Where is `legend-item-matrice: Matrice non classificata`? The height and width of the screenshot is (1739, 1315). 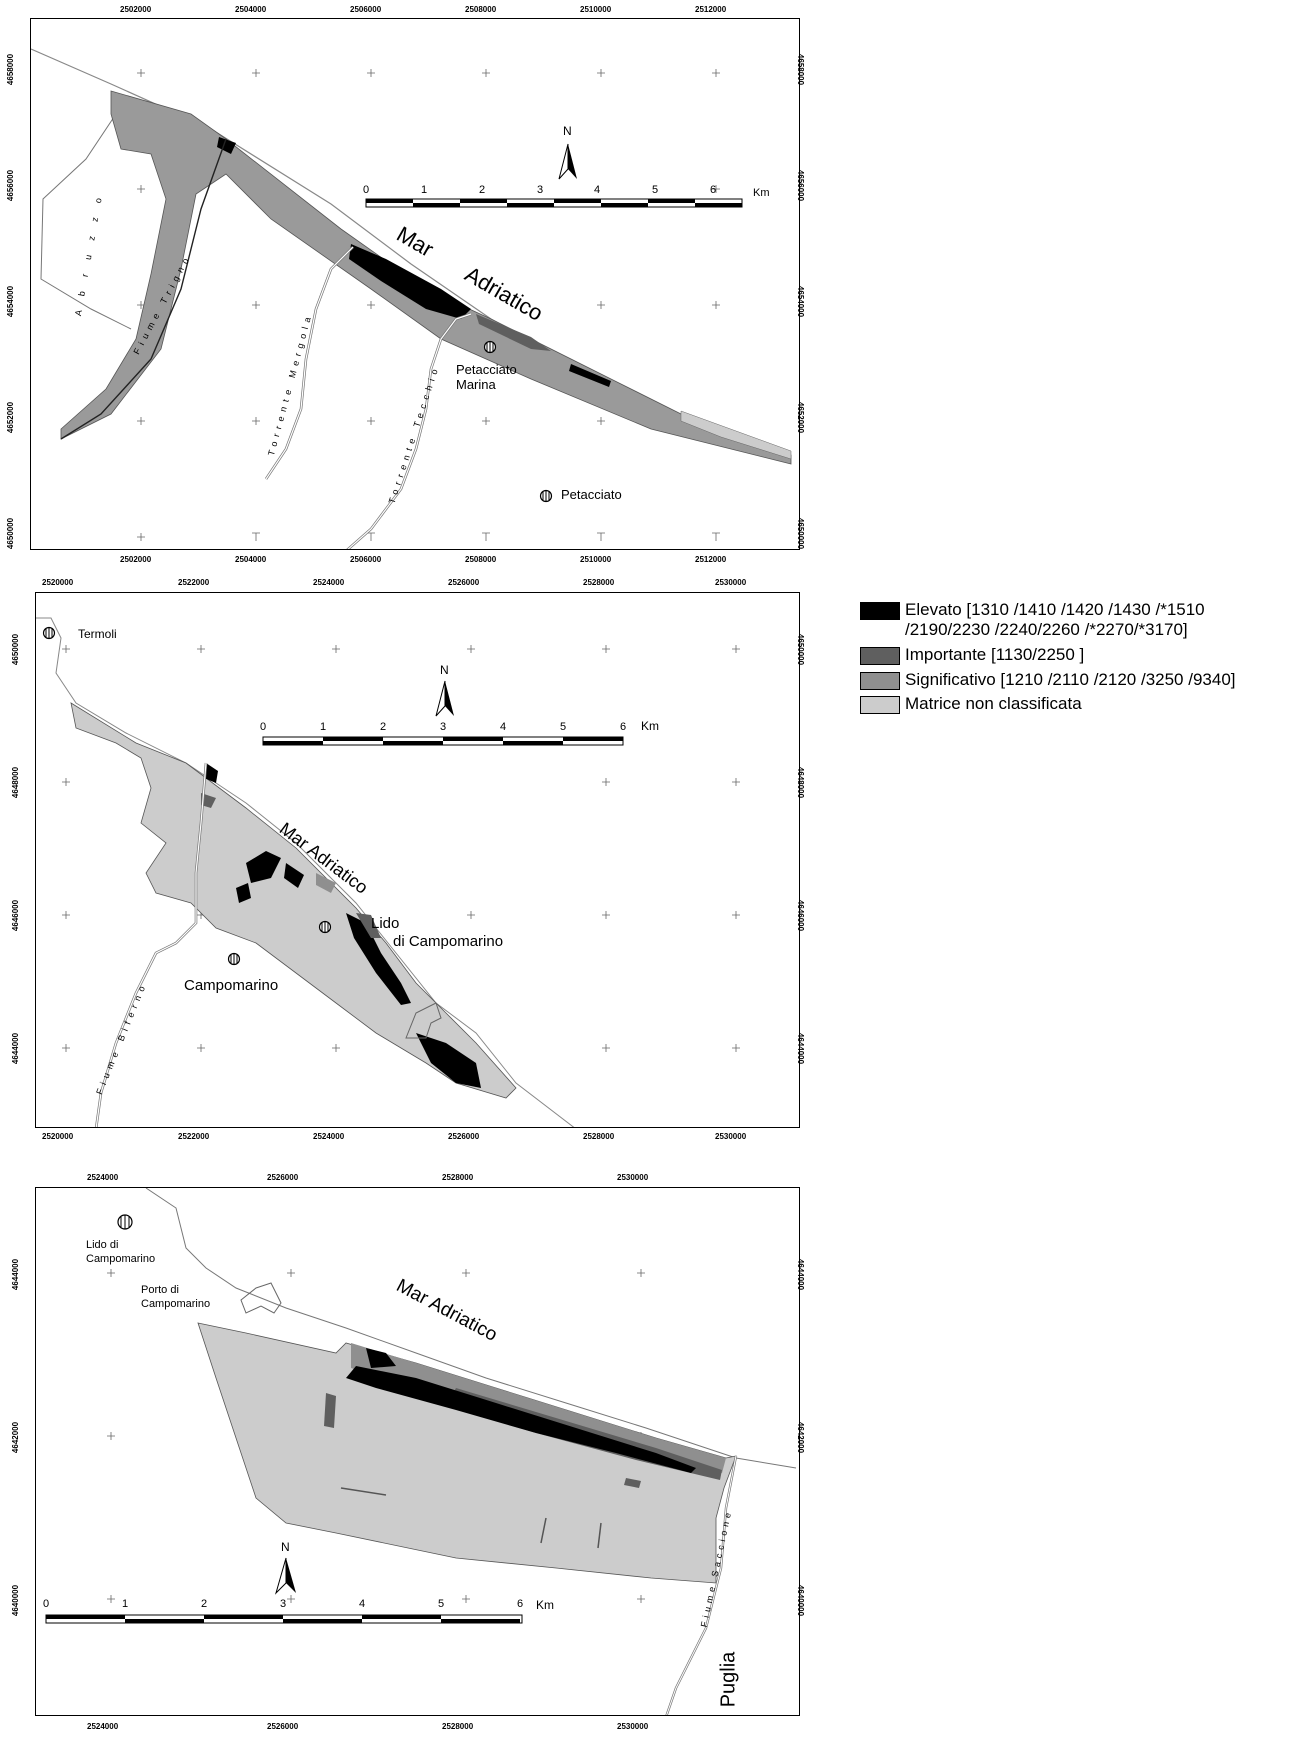 legend-item-matrice: Matrice non classificata is located at coordinates (971, 704).